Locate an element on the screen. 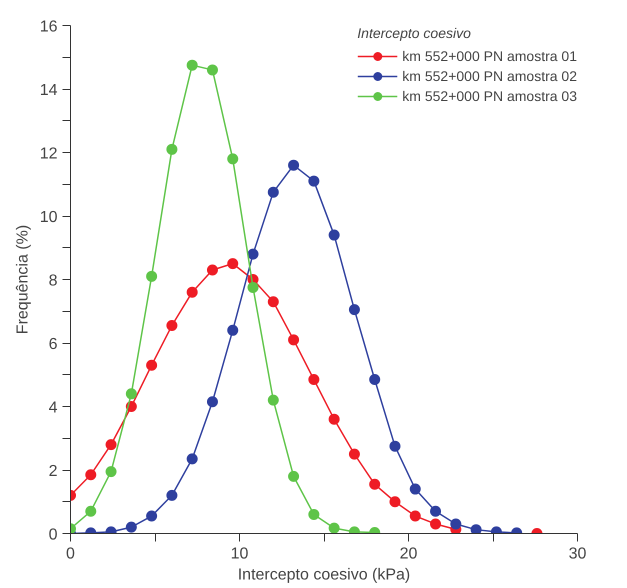 Image resolution: width=627 pixels, height=588 pixels. x-tick-label: 30 is located at coordinates (577, 554).